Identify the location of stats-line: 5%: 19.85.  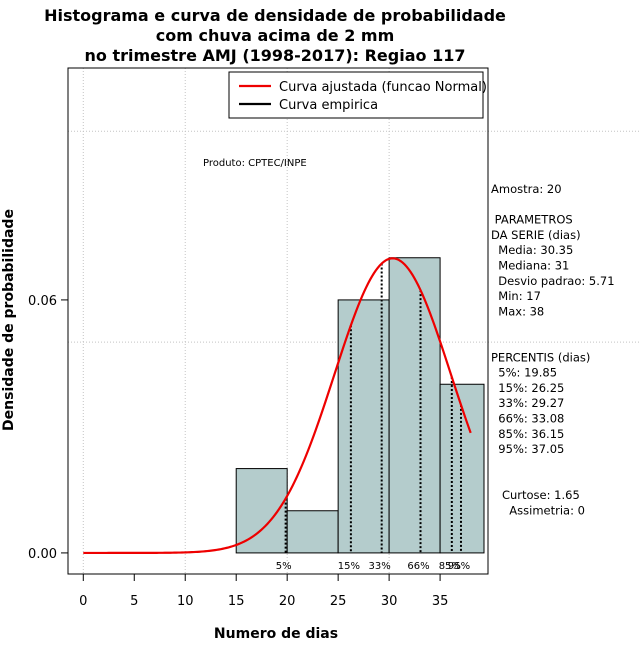
(524, 373).